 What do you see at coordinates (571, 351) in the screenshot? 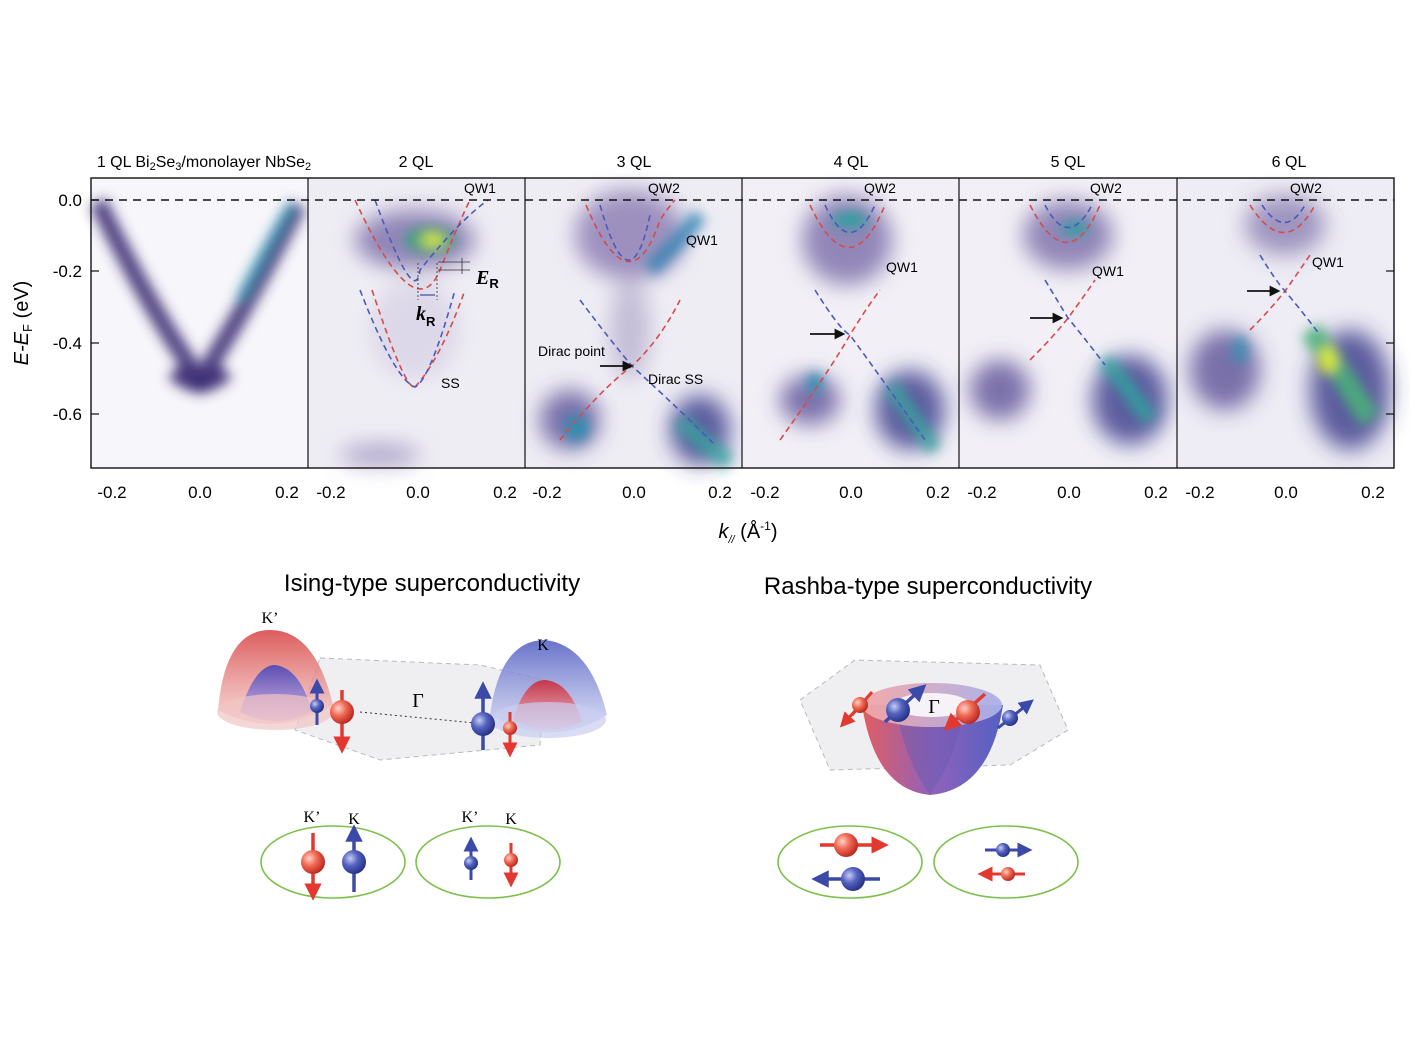
I see `label-dirac-point: Dirac point` at bounding box center [571, 351].